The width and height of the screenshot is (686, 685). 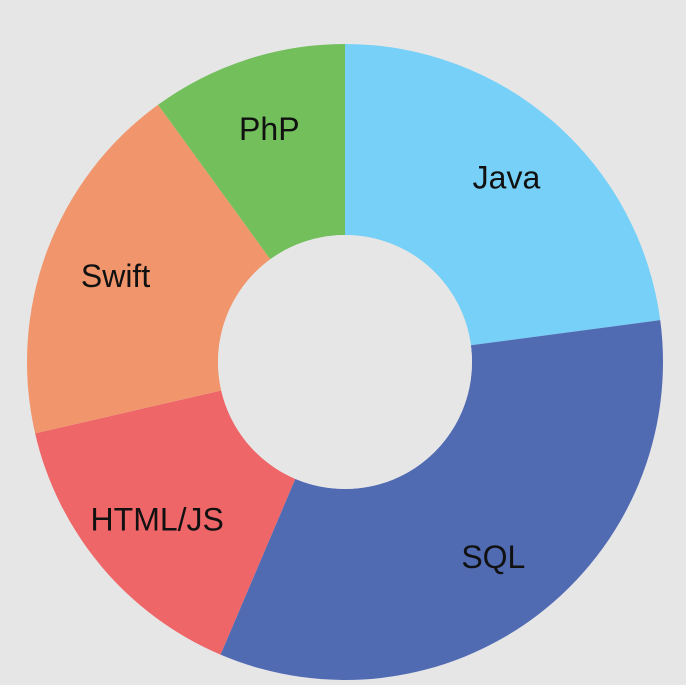 I want to click on donut-hole, so click(x=345, y=362).